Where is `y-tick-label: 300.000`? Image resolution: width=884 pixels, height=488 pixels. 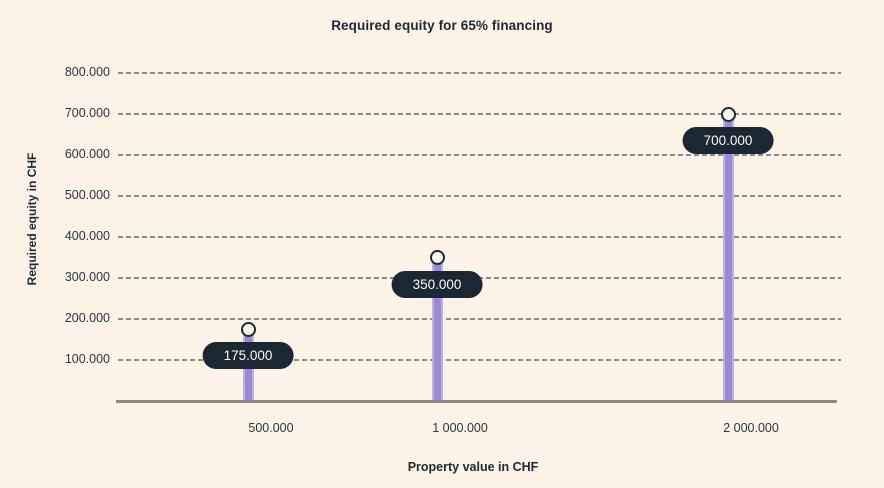
y-tick-label: 300.000 is located at coordinates (87, 277).